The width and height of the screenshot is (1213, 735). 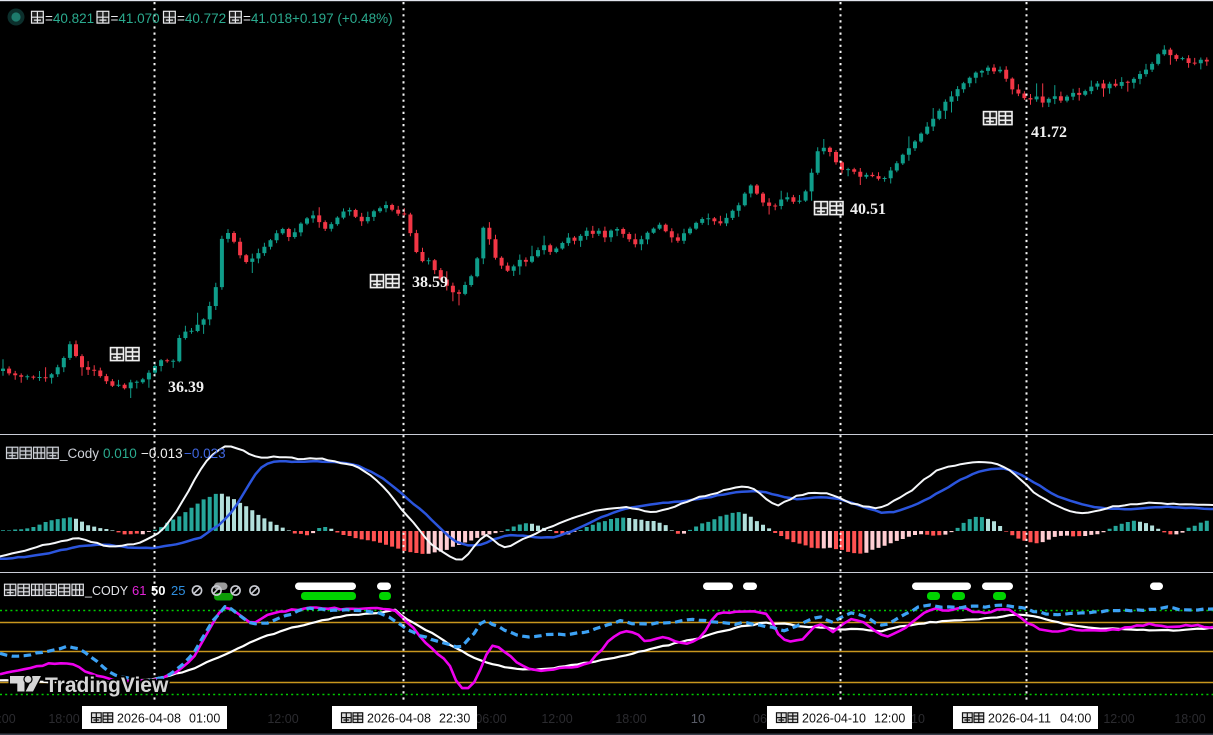 What do you see at coordinates (158, 590) in the screenshot?
I see `svg-text: 50` at bounding box center [158, 590].